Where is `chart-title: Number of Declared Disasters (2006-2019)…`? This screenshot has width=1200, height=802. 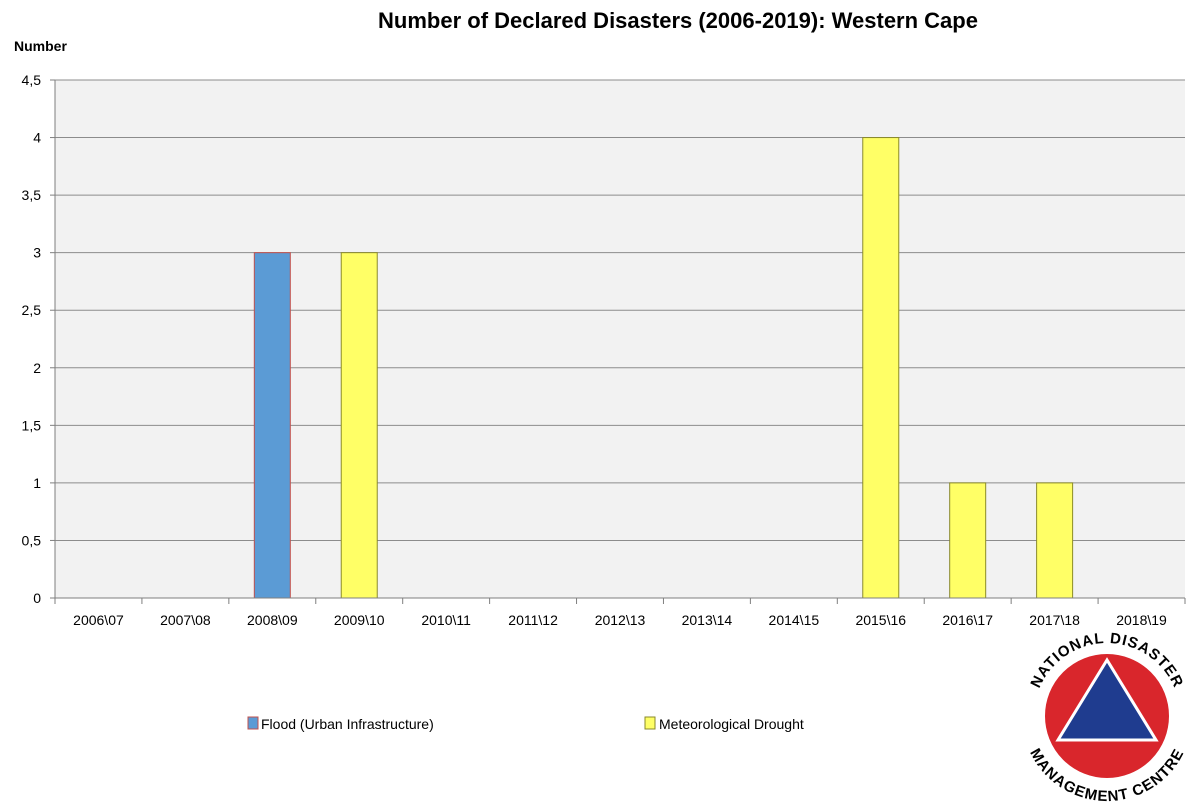
chart-title: Number of Declared Disasters (2006-2019)… is located at coordinates (678, 20).